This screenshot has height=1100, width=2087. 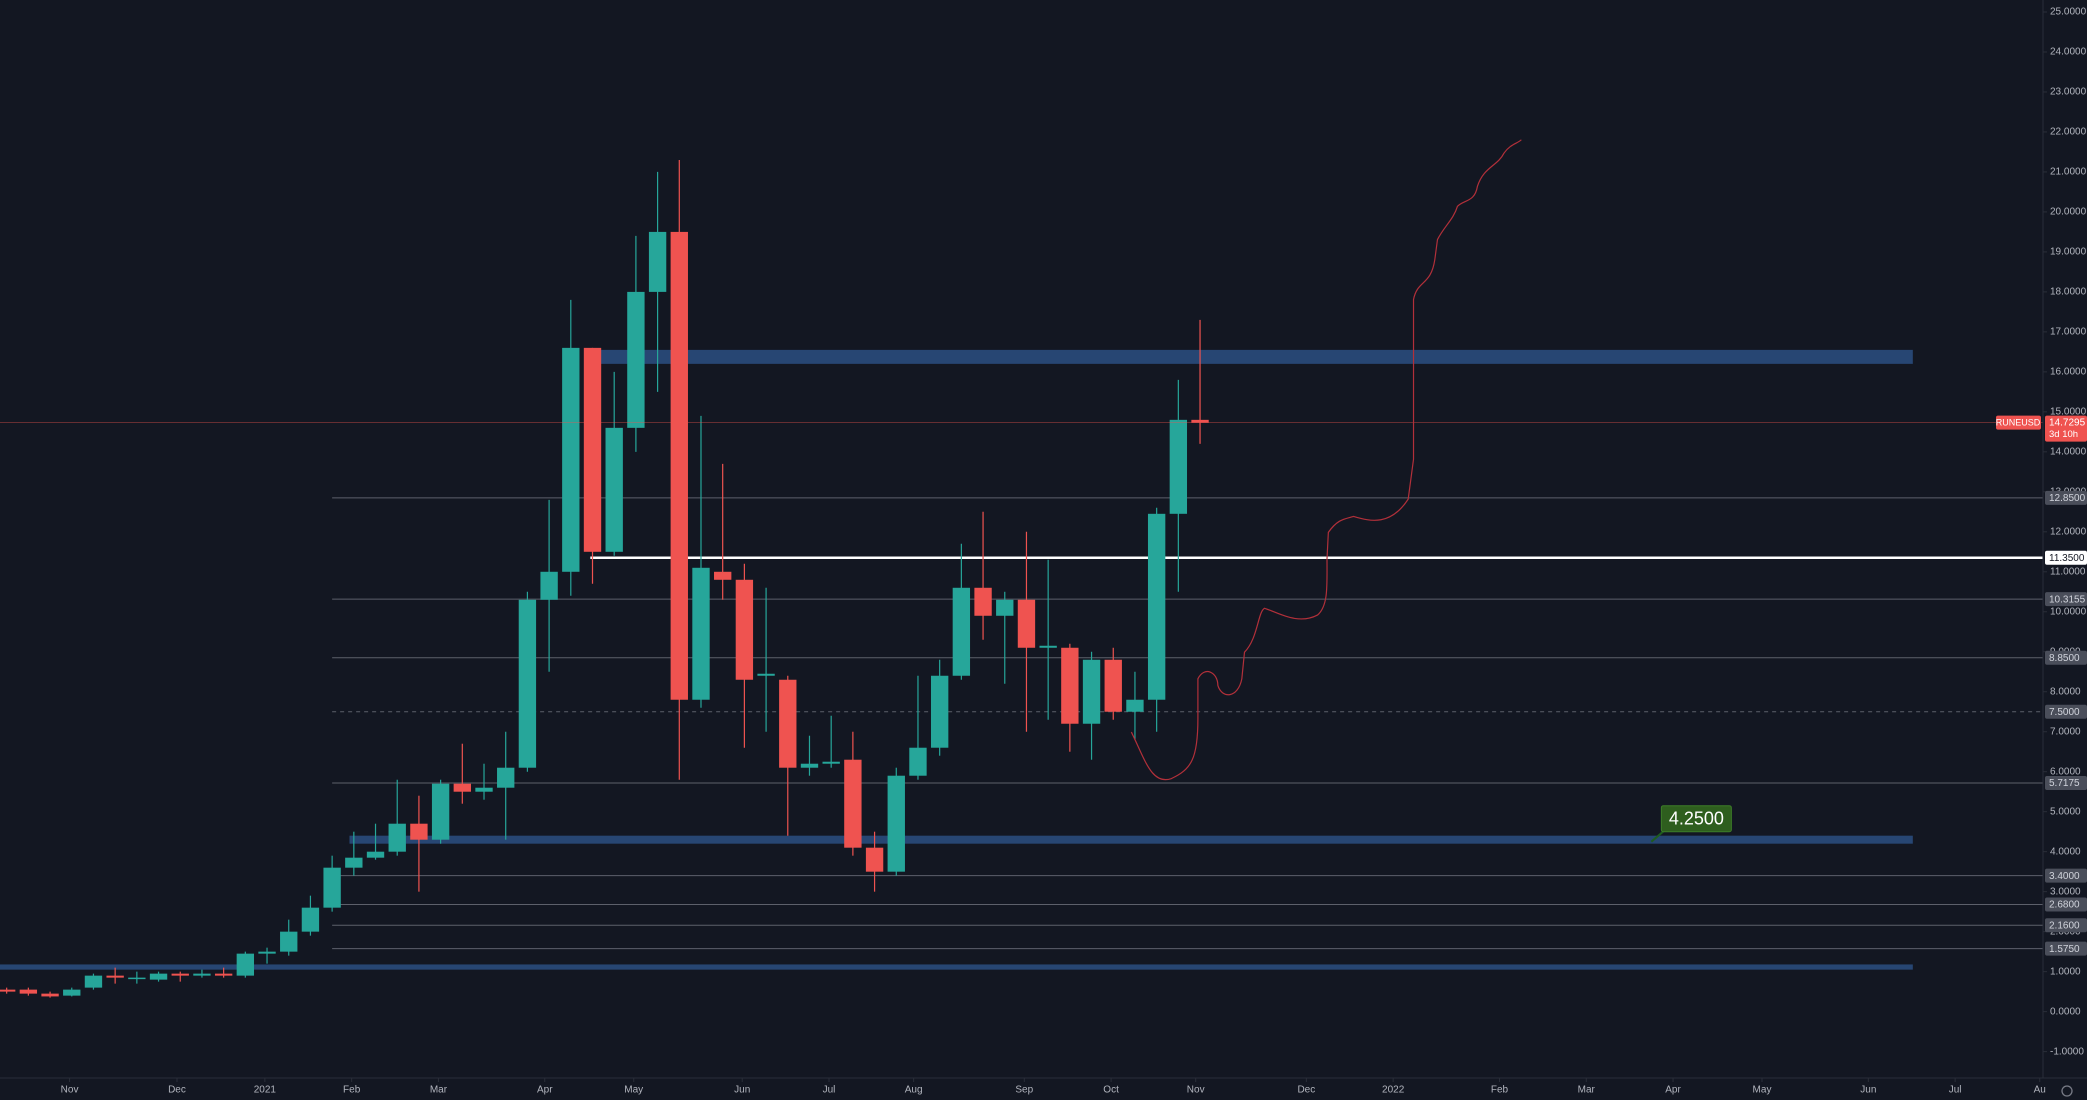 What do you see at coordinates (1393, 1090) in the screenshot?
I see `x-tick-label: 2022` at bounding box center [1393, 1090].